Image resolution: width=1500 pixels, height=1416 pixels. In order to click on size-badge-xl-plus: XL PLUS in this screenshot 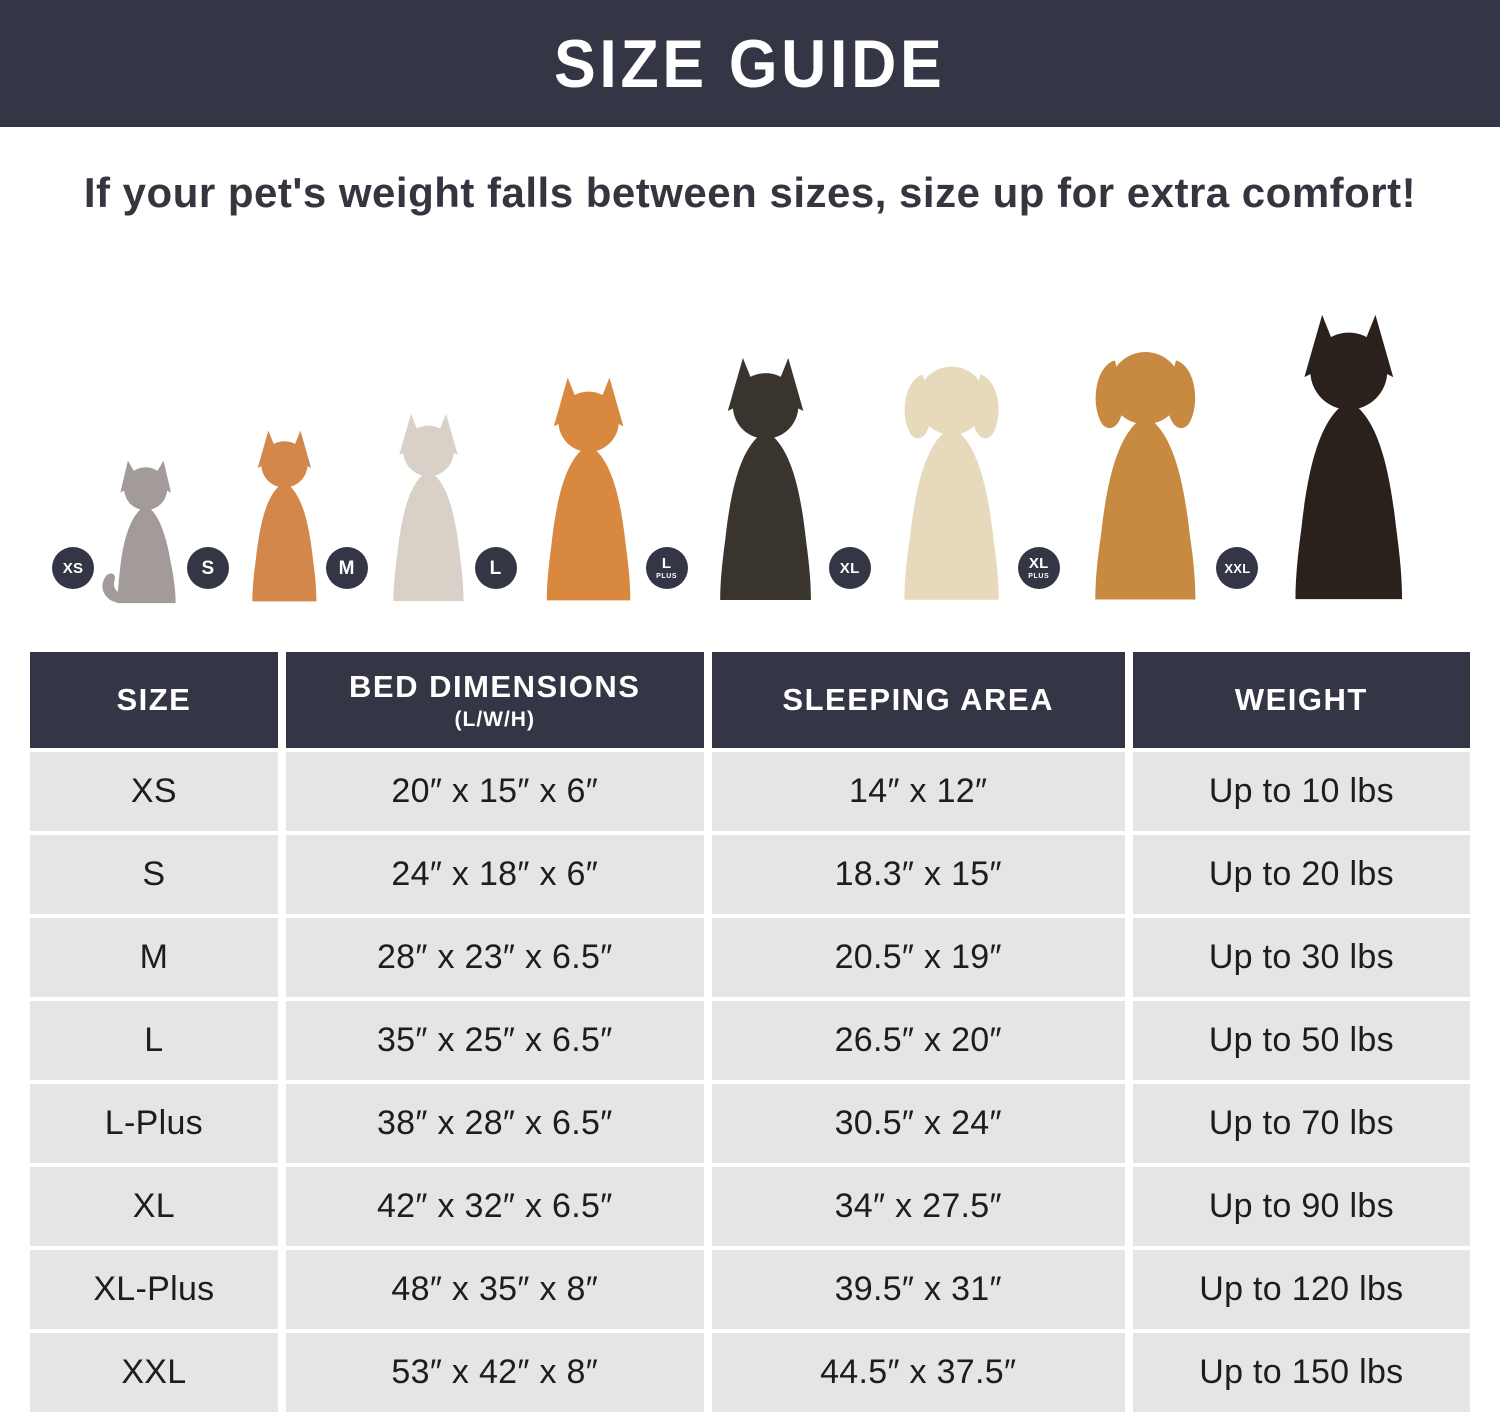, I will do `click(1038, 568)`.